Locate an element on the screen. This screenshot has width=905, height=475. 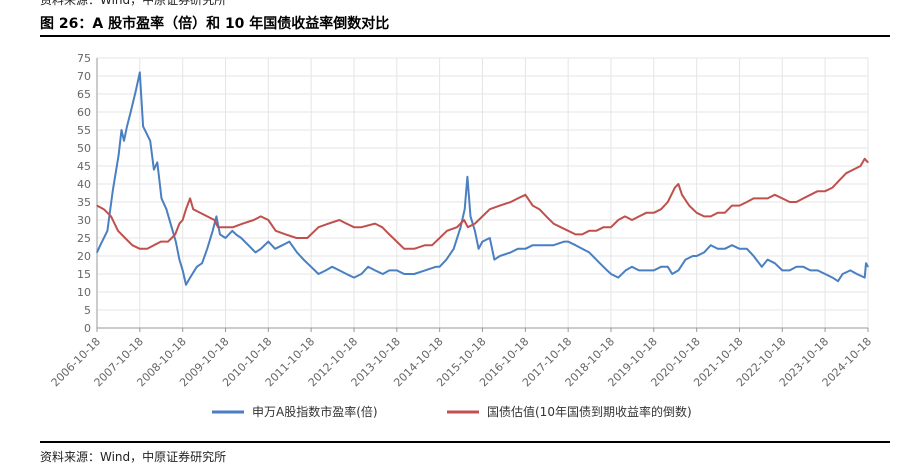
y-tick-label: 10 is located at coordinates (84, 292).